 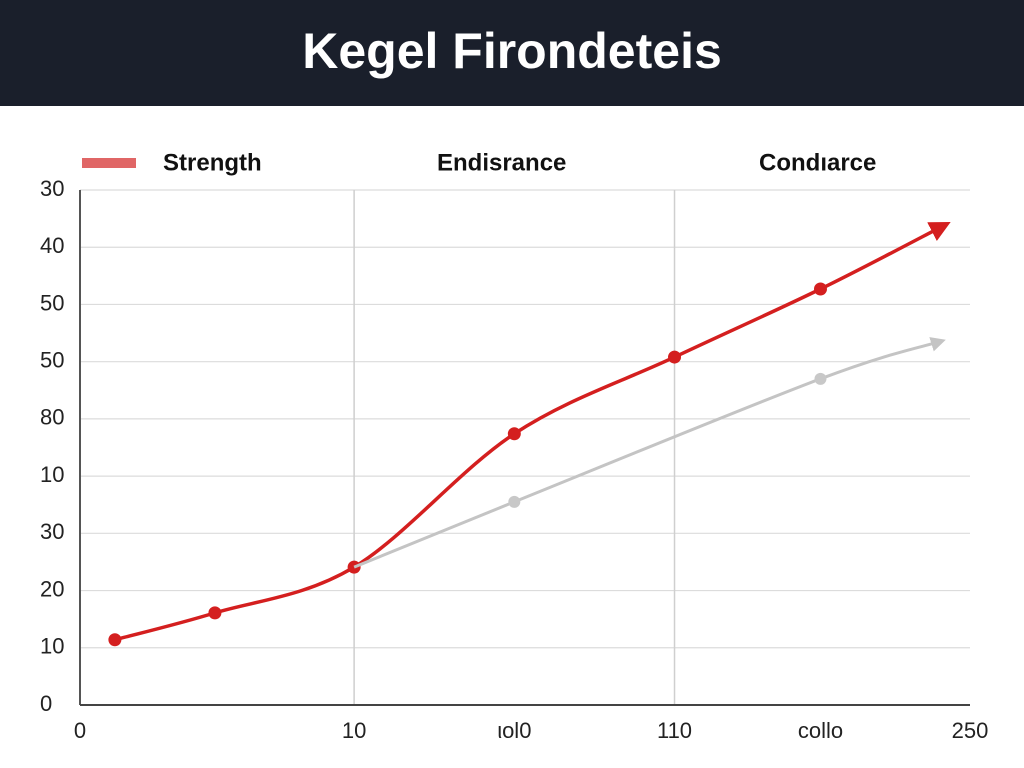 I want to click on legend-label: Strength, so click(x=212, y=162).